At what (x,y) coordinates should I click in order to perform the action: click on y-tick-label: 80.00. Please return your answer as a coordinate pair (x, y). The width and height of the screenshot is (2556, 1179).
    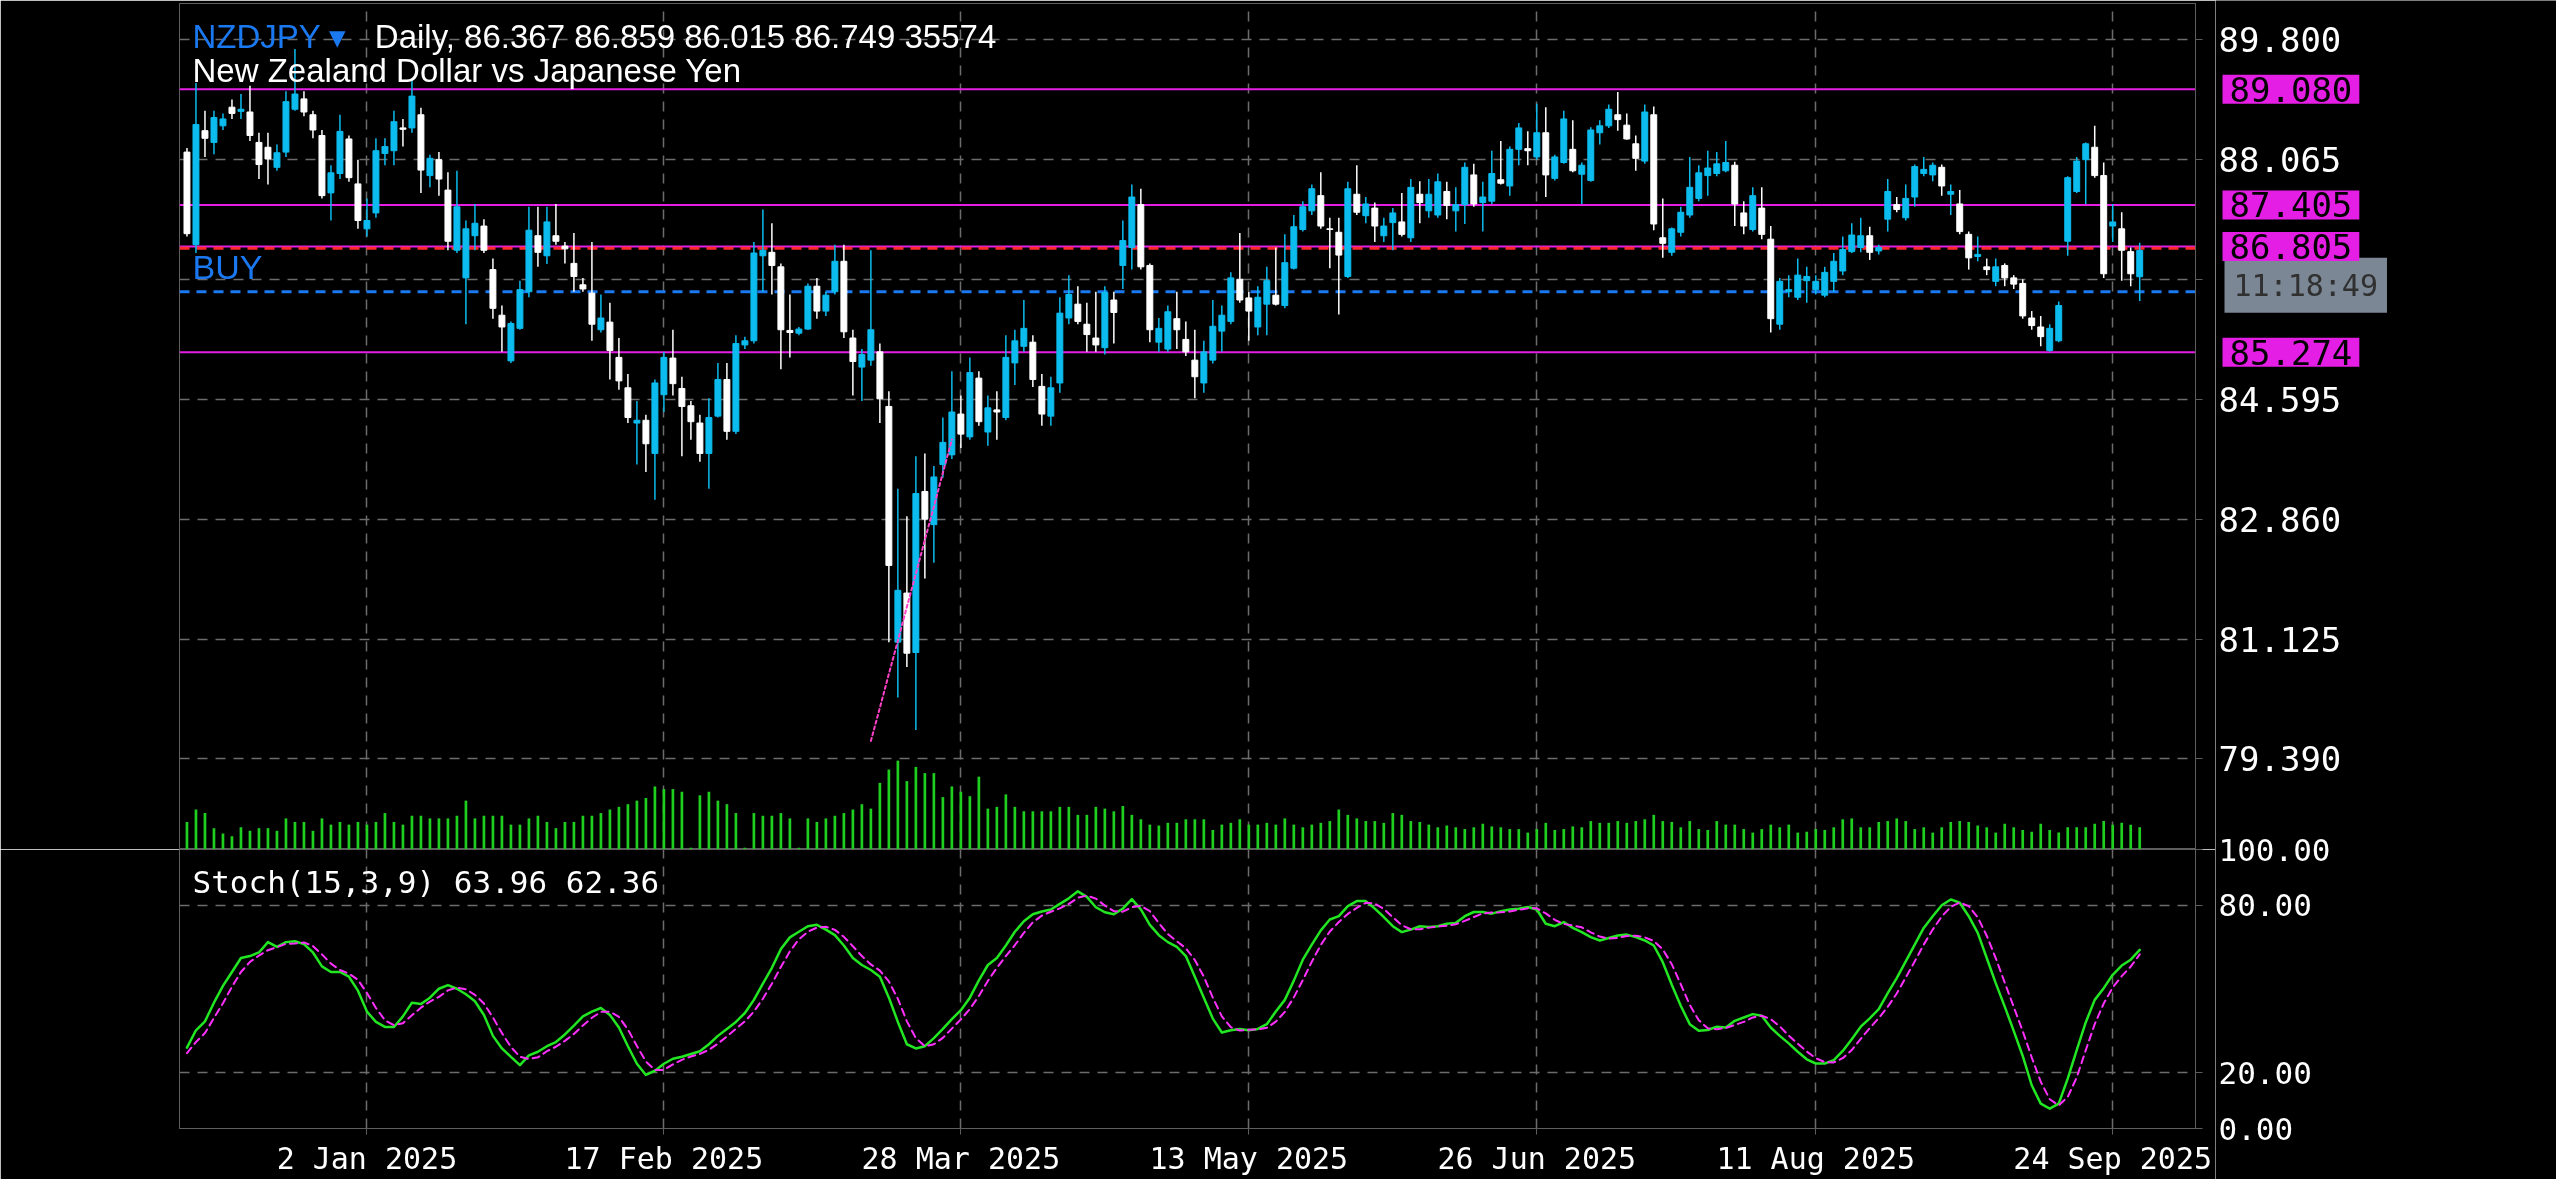
    Looking at the image, I should click on (2265, 905).